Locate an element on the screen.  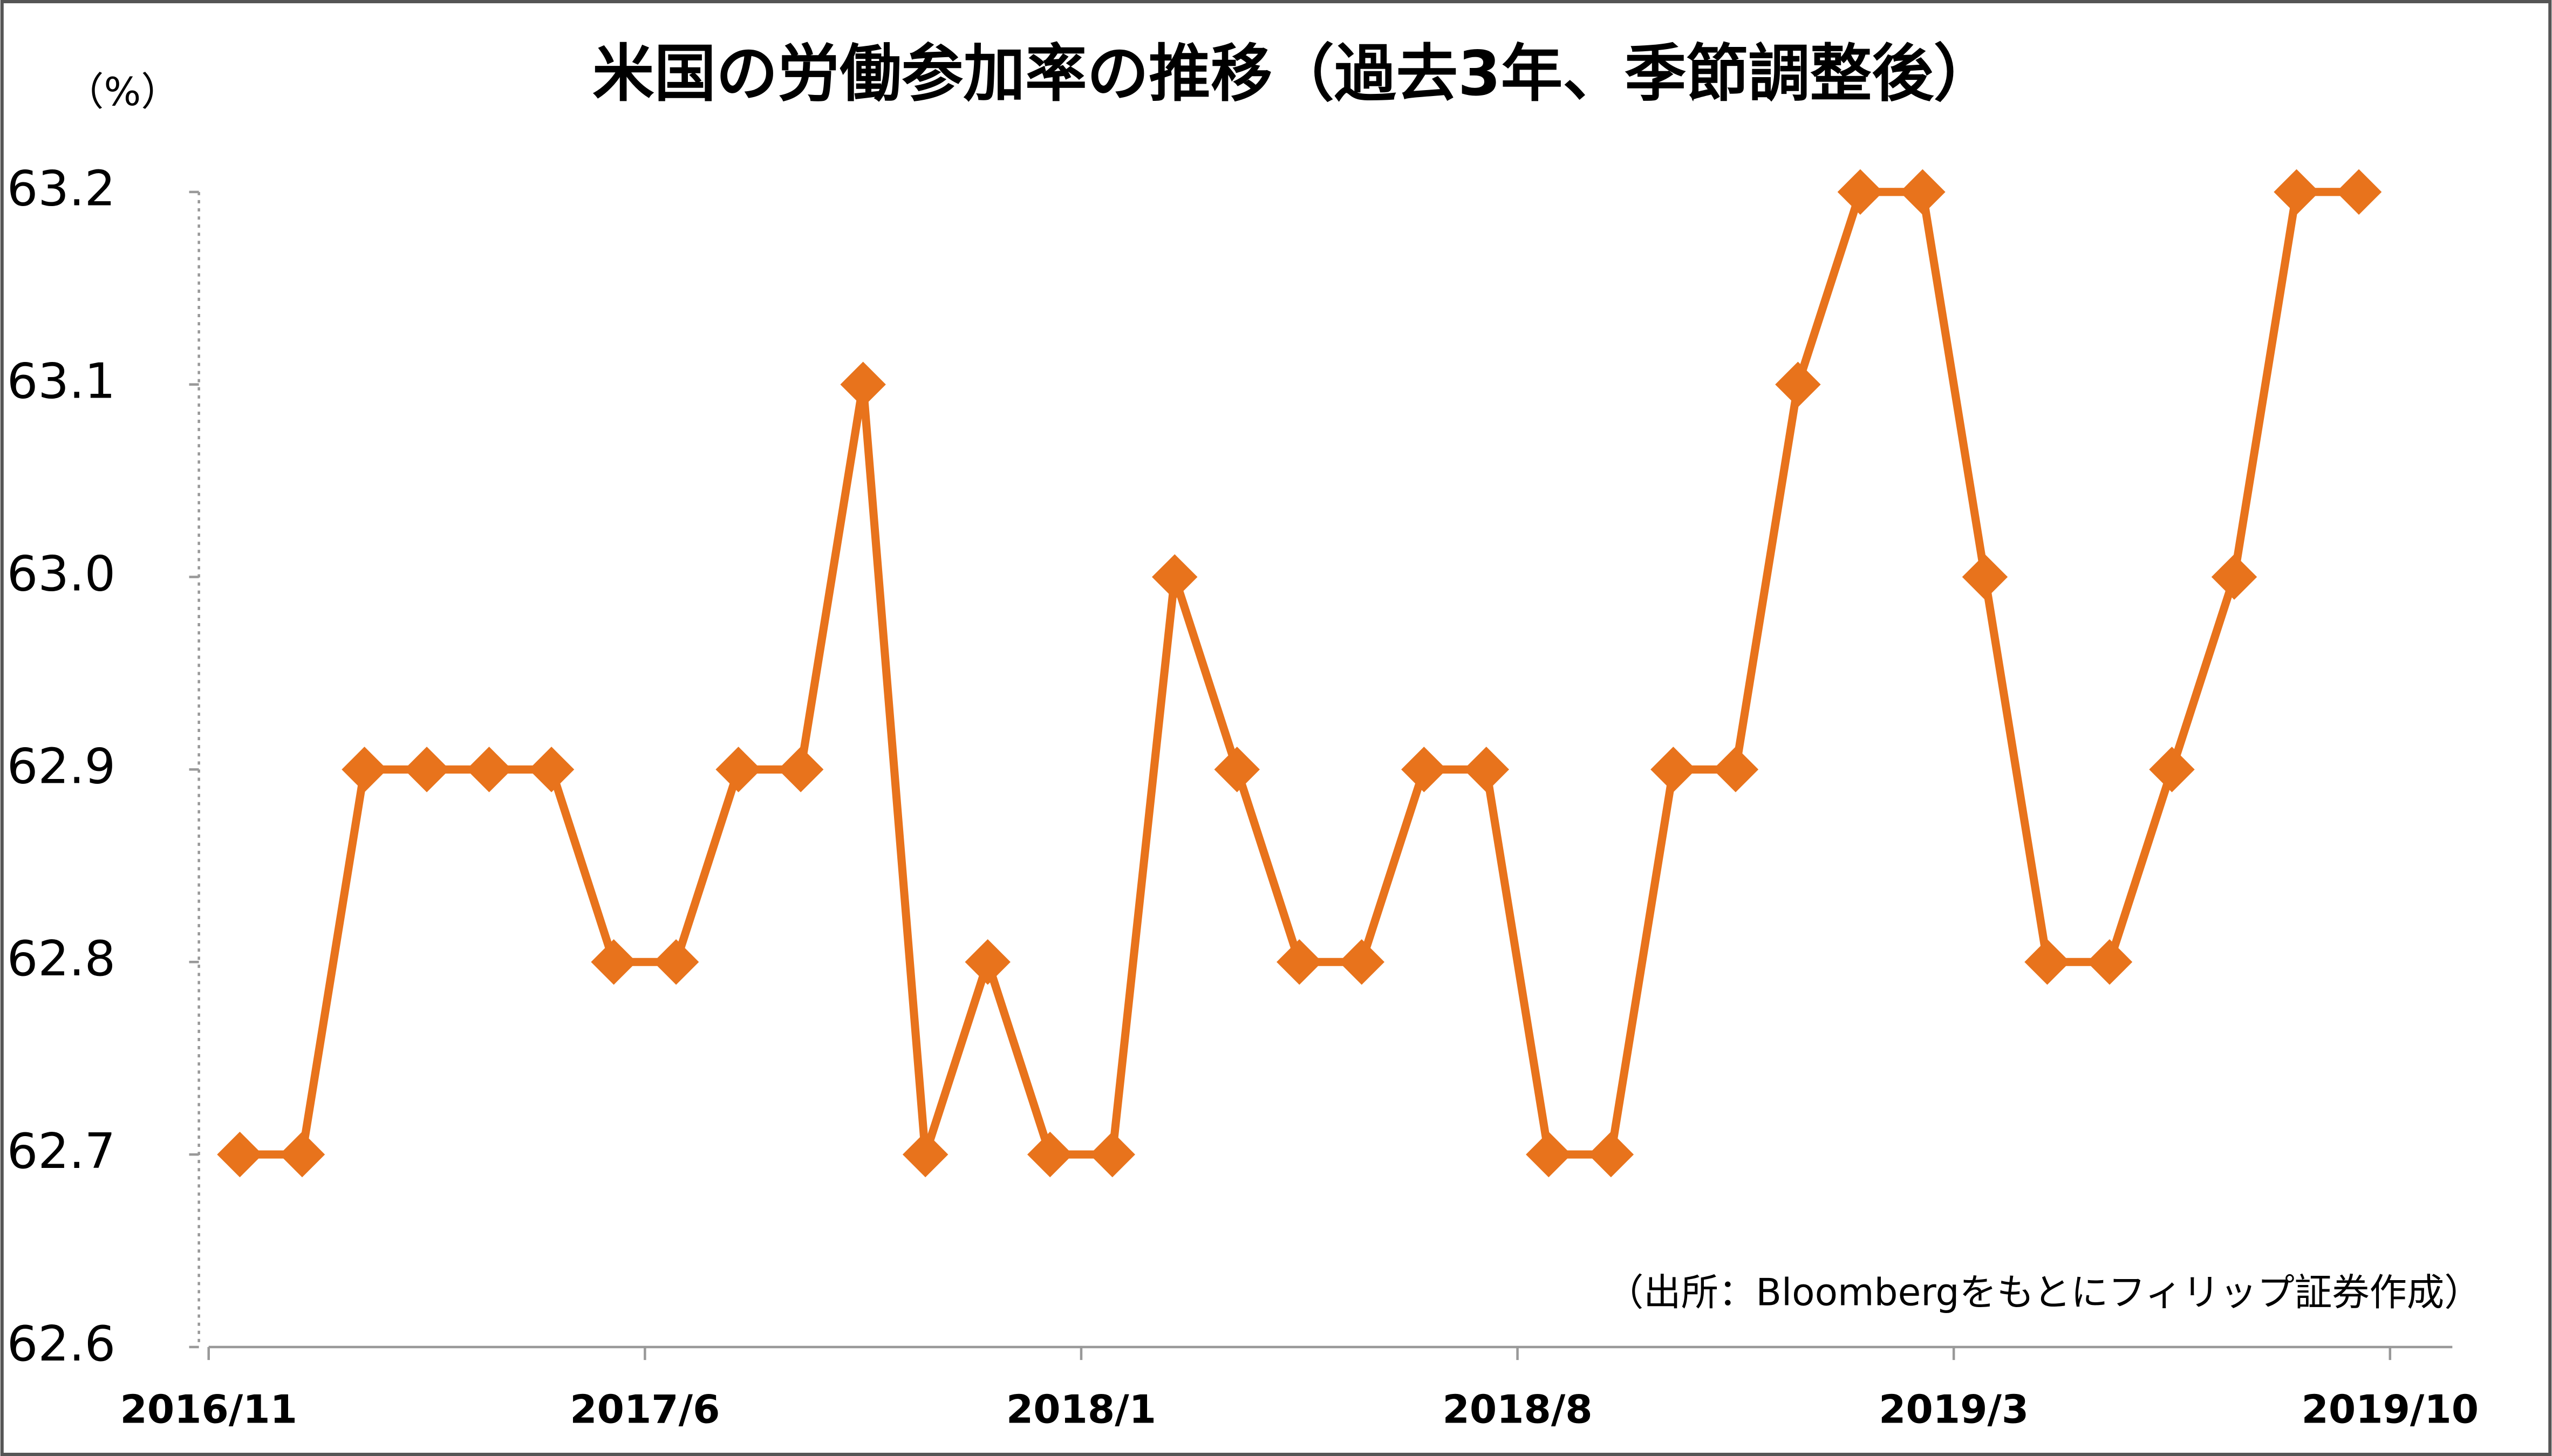
y-tick-label: 63.0 is located at coordinates (61, 573).